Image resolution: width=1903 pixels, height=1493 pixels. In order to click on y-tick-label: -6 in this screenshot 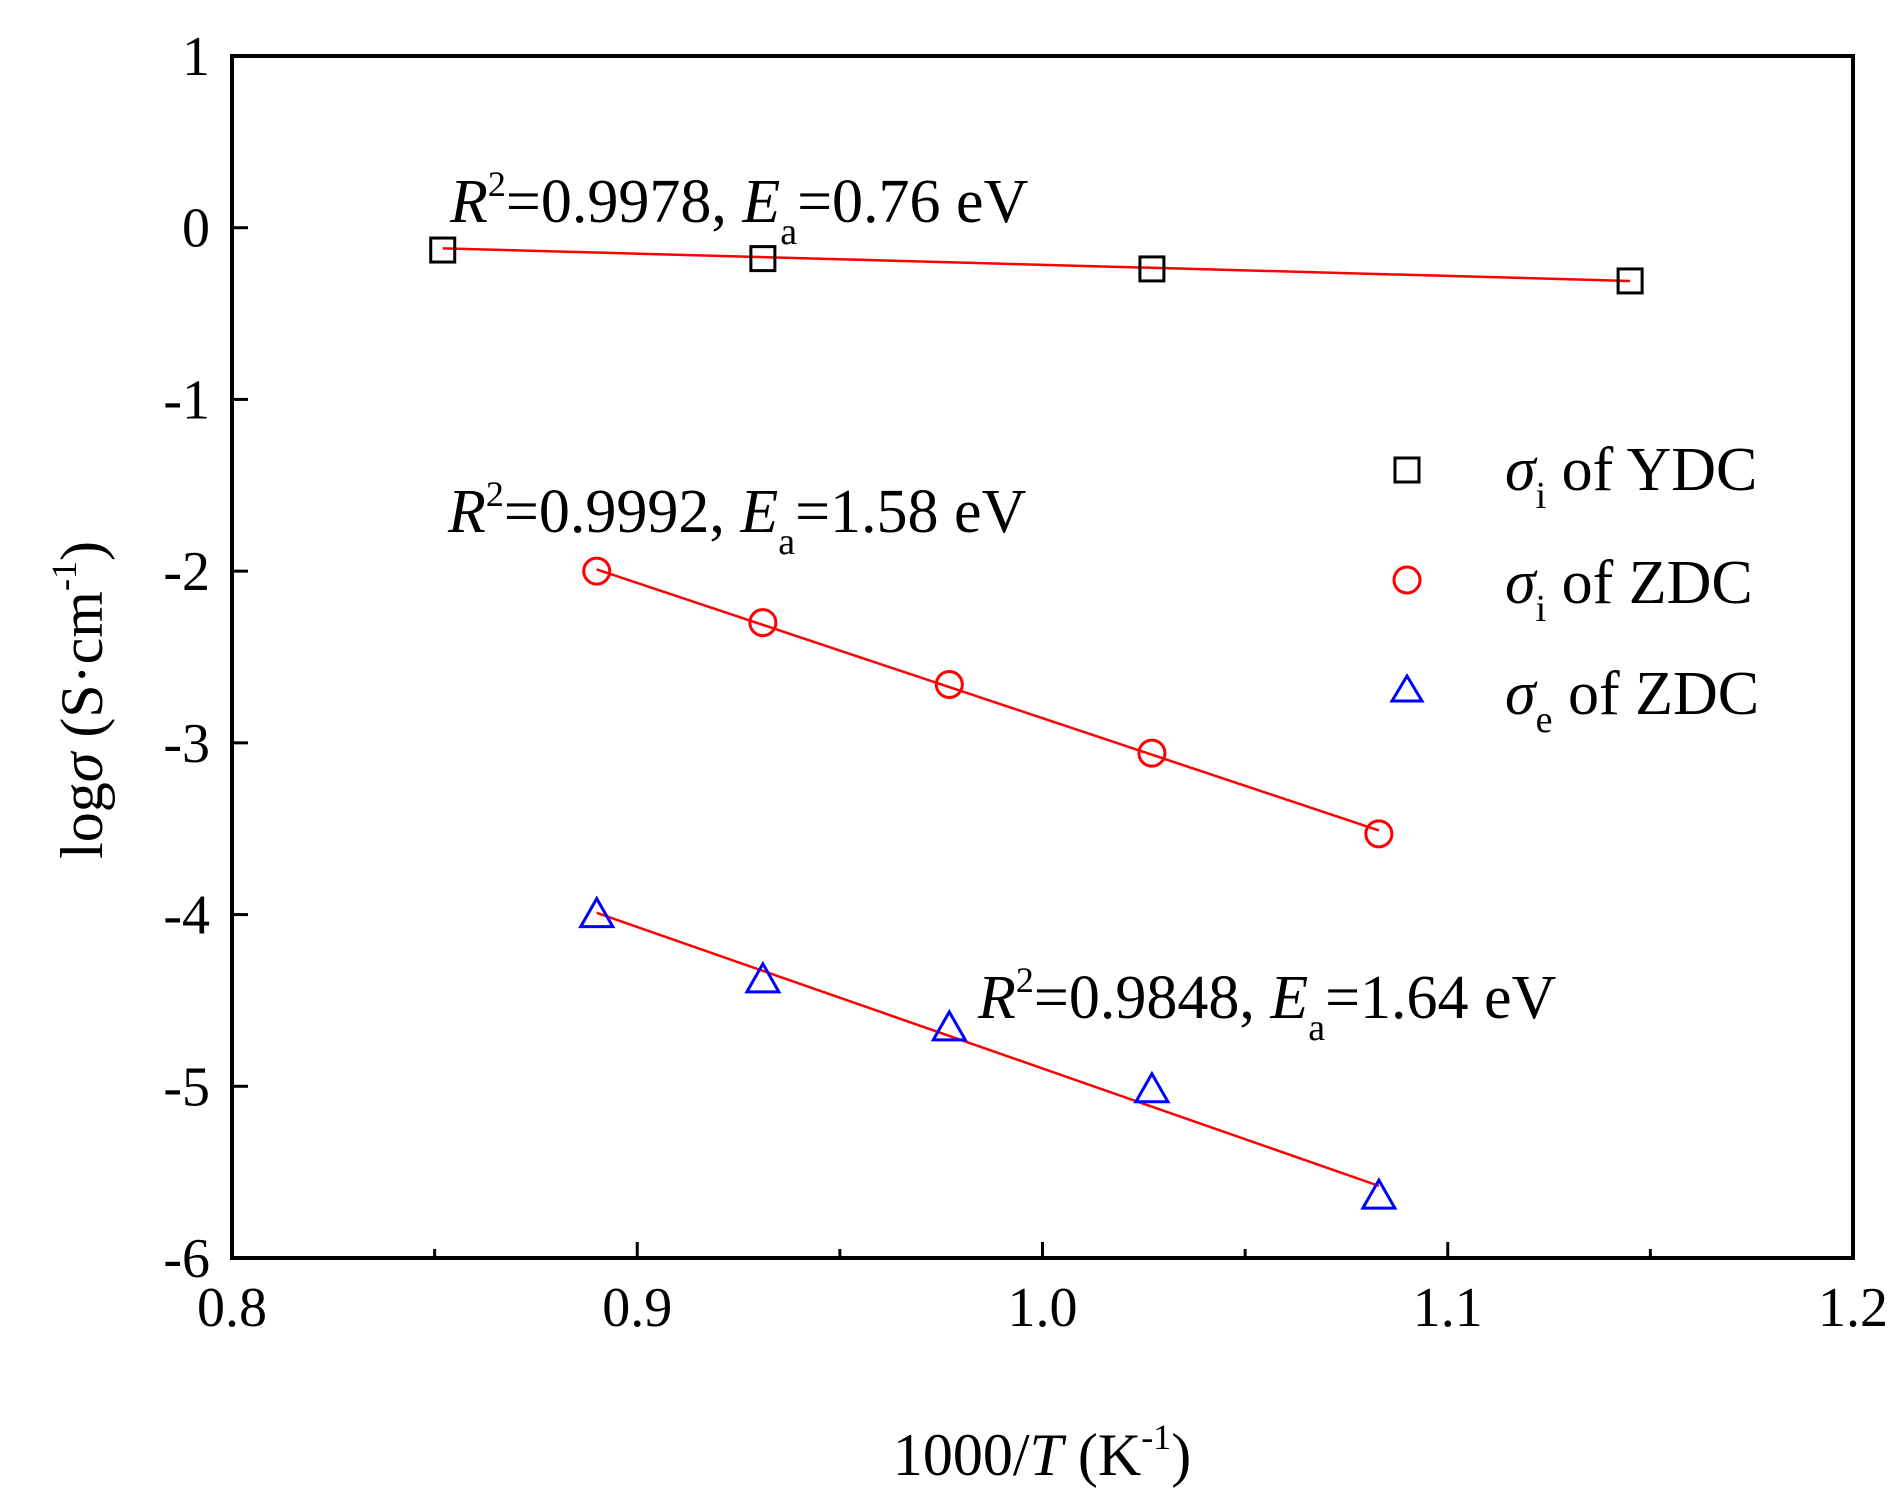, I will do `click(186, 1259)`.